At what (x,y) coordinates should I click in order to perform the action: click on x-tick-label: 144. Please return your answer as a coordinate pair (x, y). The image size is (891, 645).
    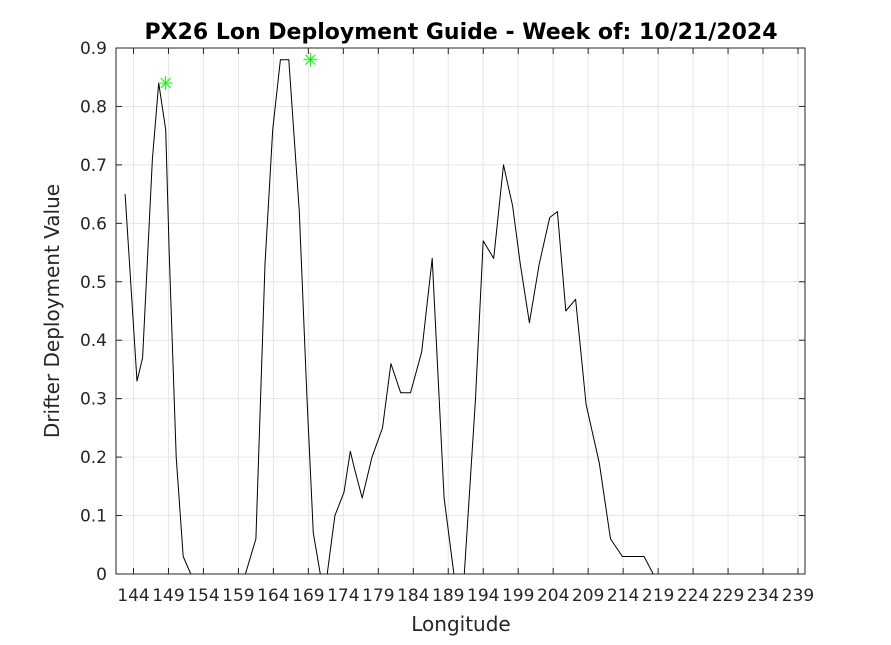
    Looking at the image, I should click on (133, 596).